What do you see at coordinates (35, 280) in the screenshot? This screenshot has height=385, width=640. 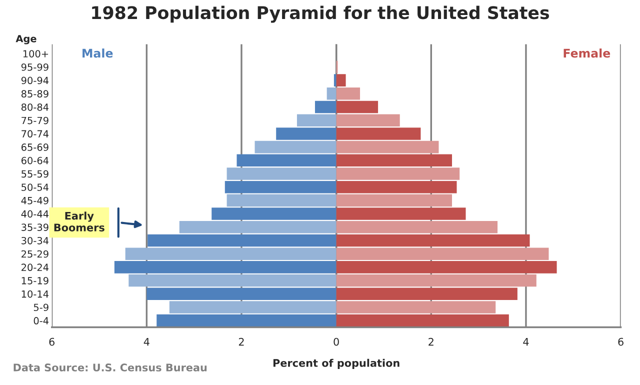 I see `y-tick-label: 15-19` at bounding box center [35, 280].